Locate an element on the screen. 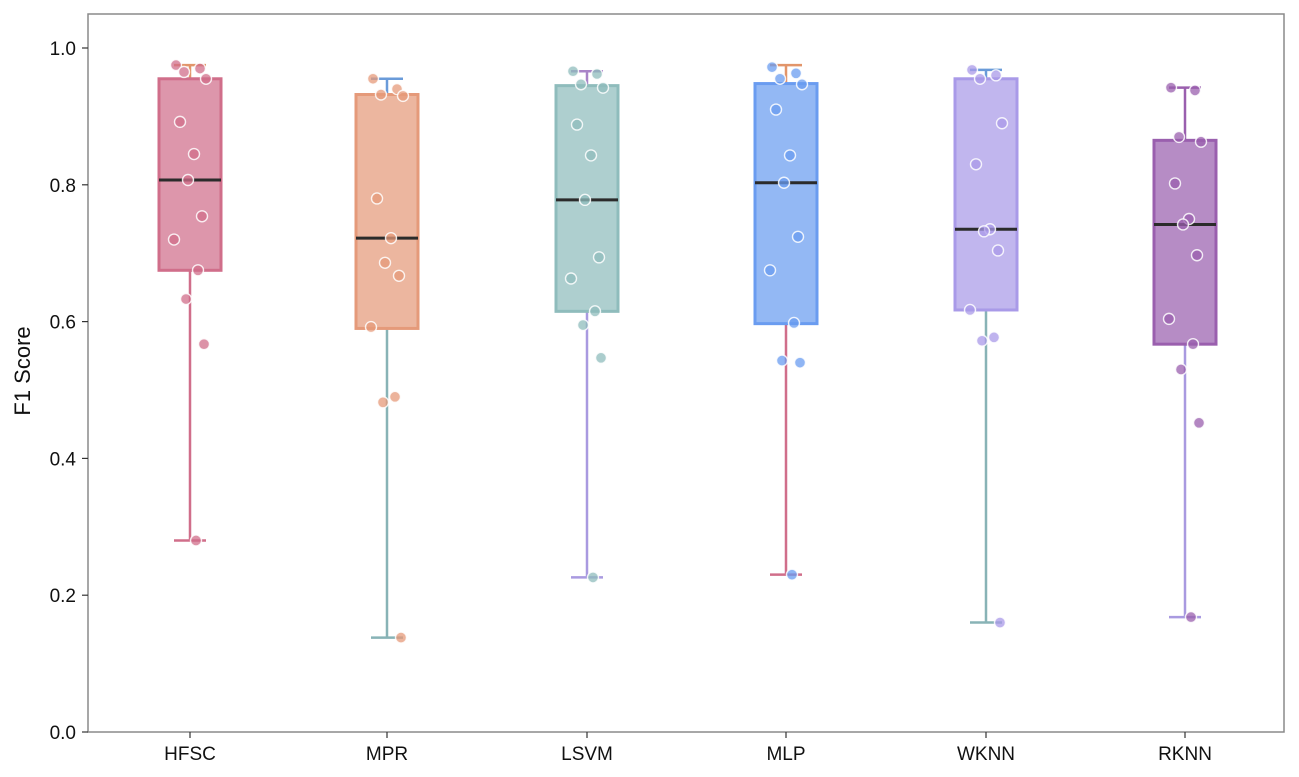  y-tick-label: 1.0 is located at coordinates (63, 49).